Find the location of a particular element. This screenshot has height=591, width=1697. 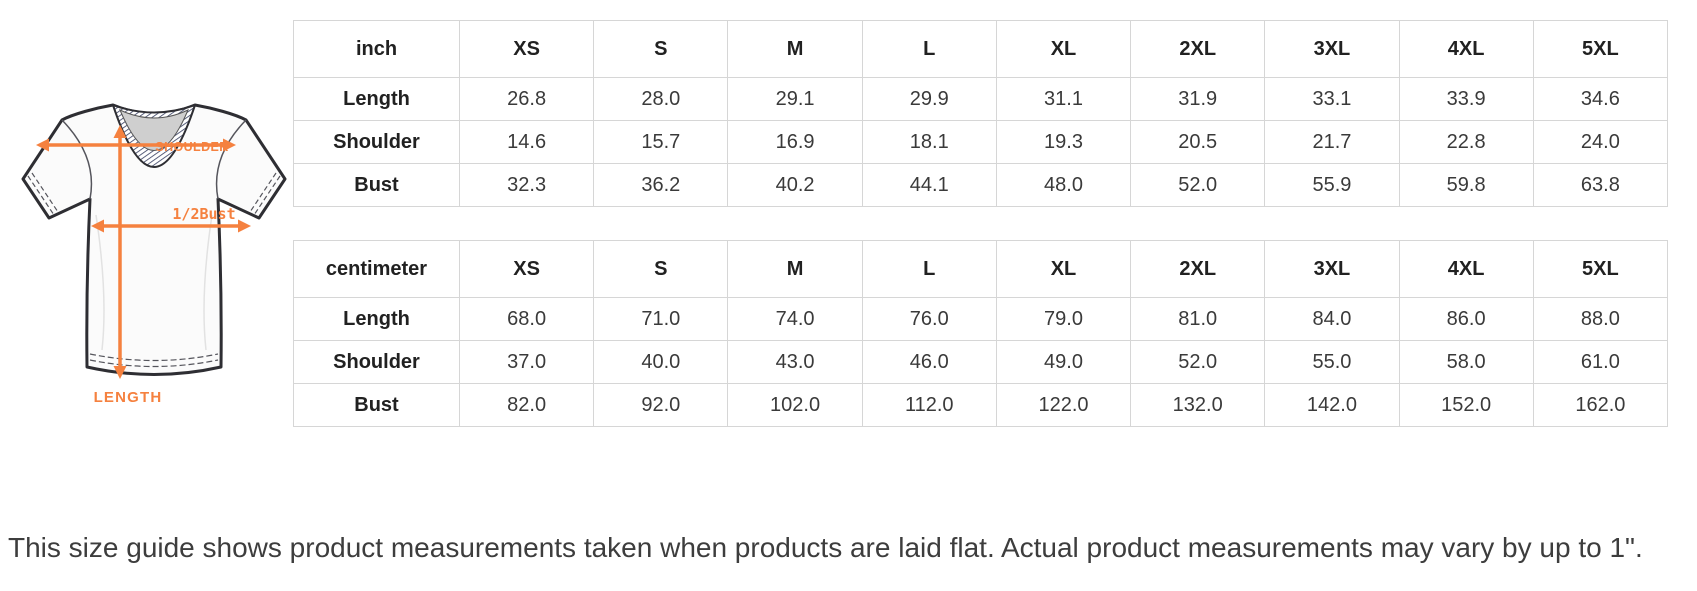

armhole-seam-left is located at coordinates (77, 159).